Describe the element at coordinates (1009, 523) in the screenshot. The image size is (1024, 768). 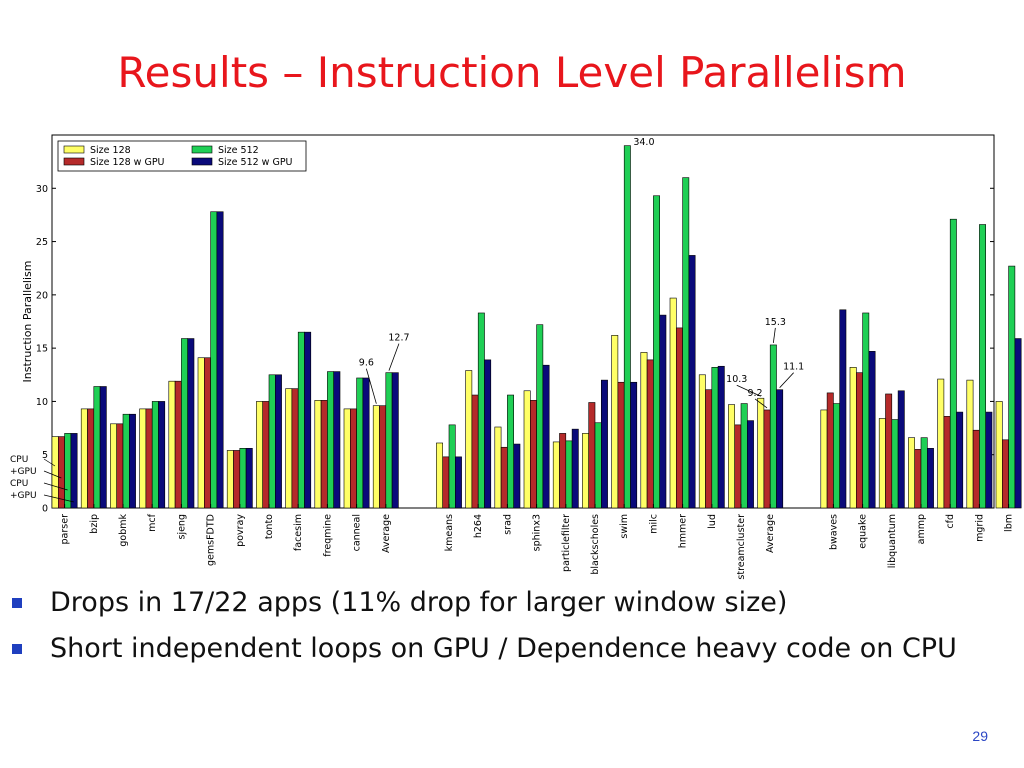
I see `x-tick-label: lbm` at that location.